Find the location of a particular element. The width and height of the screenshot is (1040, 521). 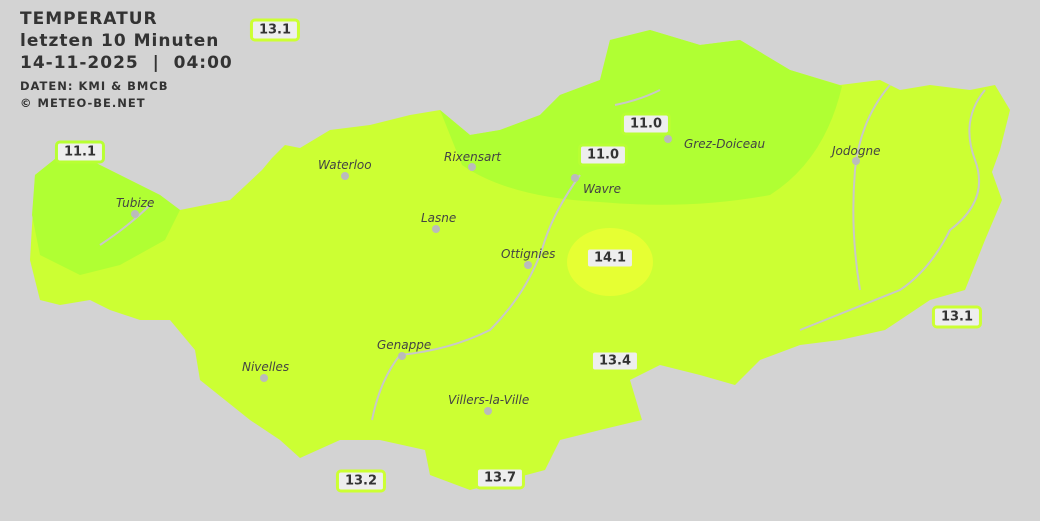

svg-text: Nivelles is located at coordinates (265, 367).